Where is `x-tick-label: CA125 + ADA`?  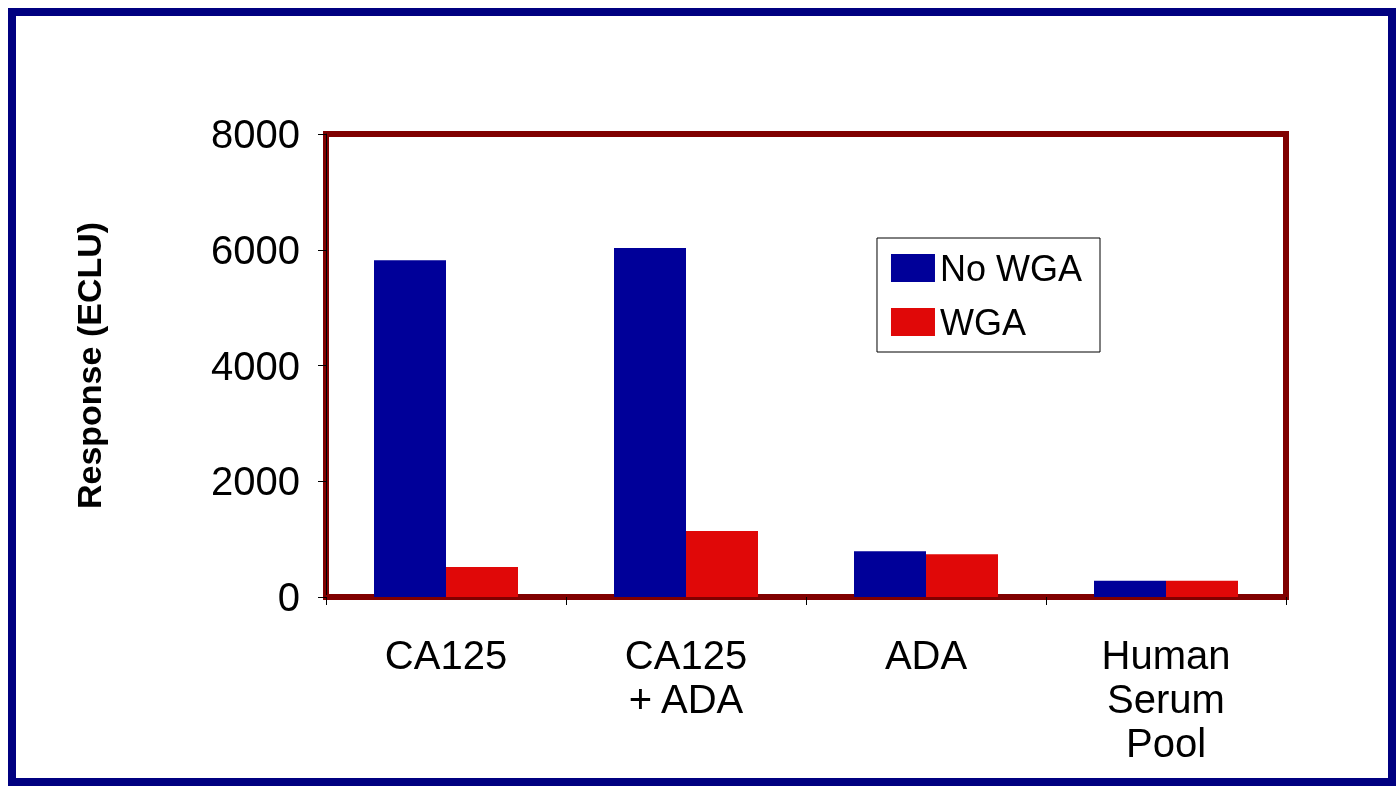
x-tick-label: CA125 + ADA is located at coordinates (686, 677).